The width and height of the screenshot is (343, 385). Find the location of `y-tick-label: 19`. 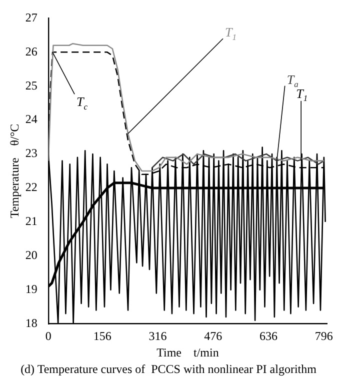

y-tick-label: 19 is located at coordinates (31, 289).